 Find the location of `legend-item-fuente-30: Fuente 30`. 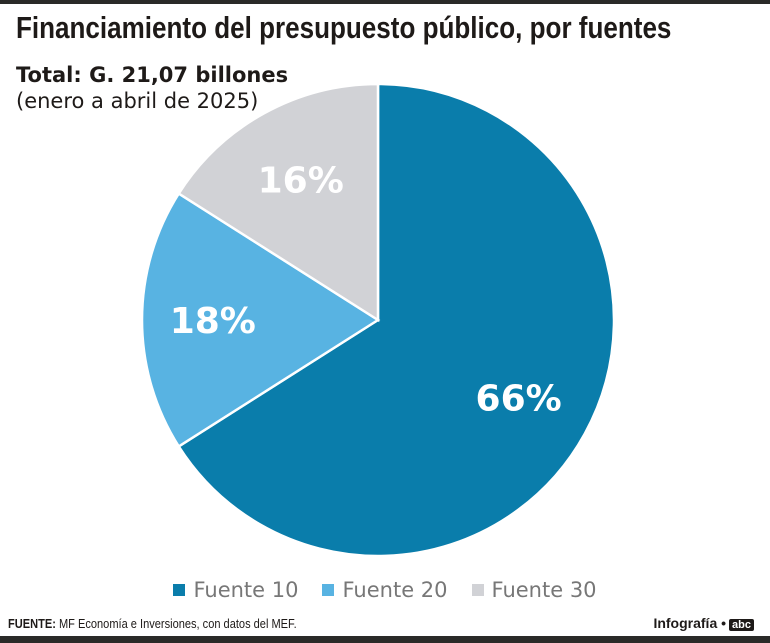

legend-item-fuente-30: Fuente 30 is located at coordinates (534, 590).